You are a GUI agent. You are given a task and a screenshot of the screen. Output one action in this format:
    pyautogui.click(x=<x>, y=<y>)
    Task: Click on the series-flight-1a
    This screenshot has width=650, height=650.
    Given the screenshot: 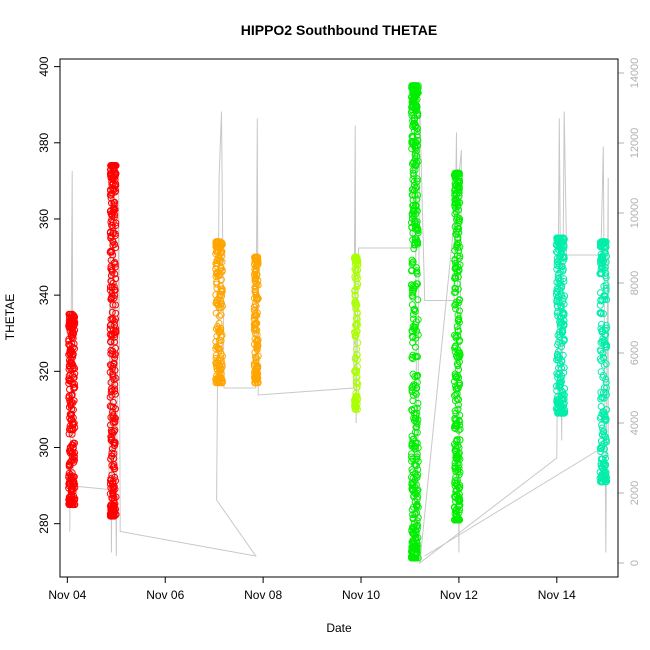 What is the action you would take?
    pyautogui.click(x=72, y=409)
    